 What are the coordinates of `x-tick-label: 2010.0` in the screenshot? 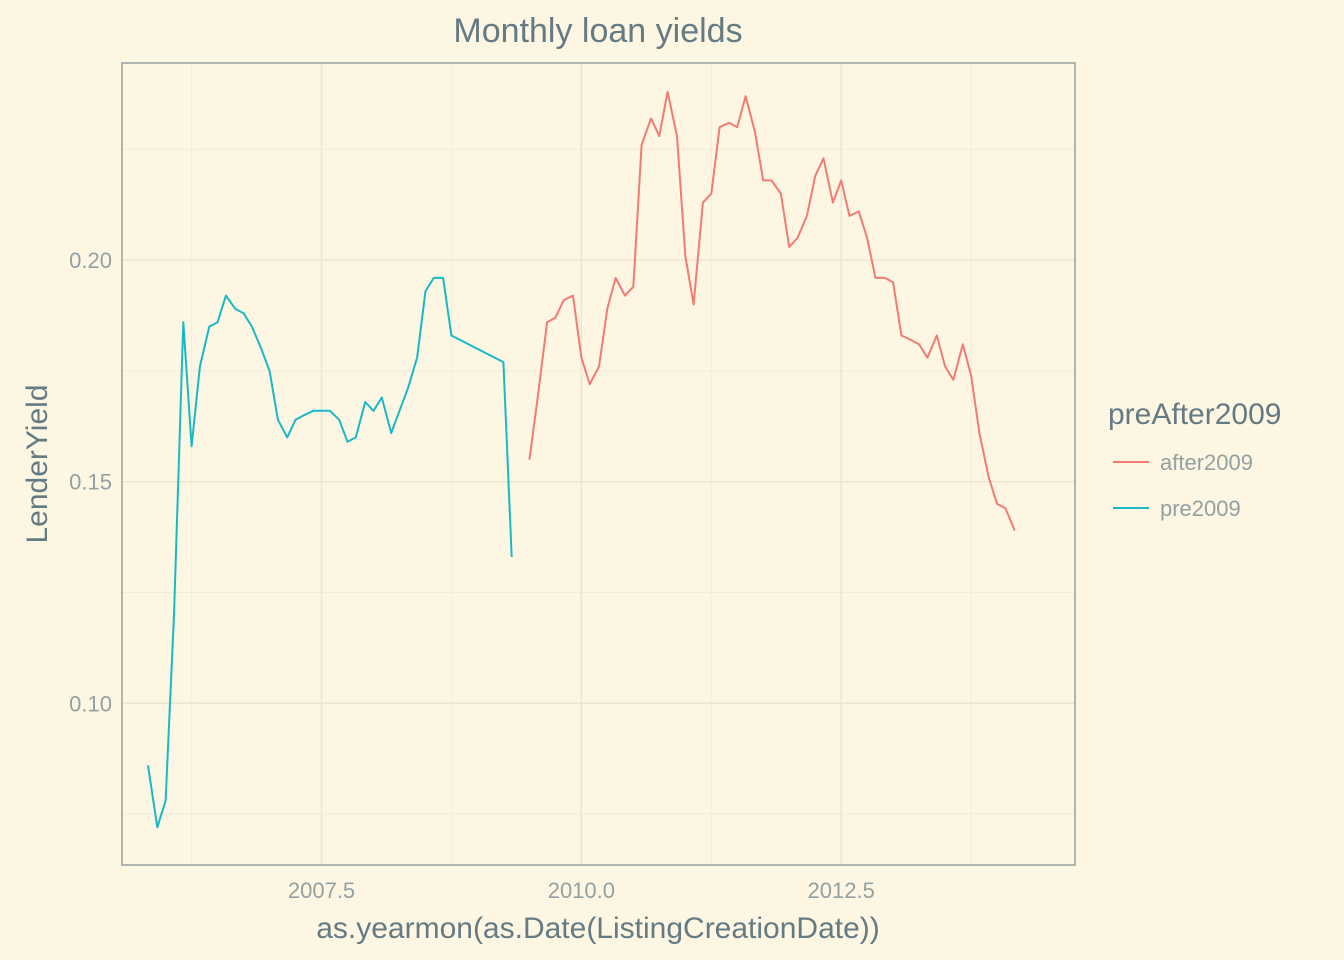 It's located at (581, 890).